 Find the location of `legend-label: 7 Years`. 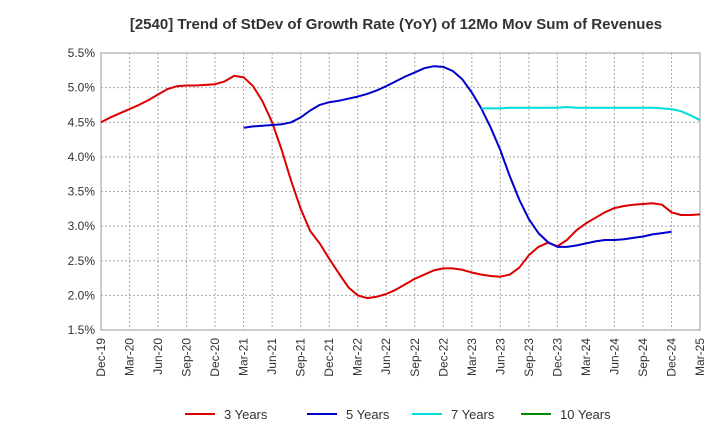

legend-label: 7 Years is located at coordinates (473, 414).